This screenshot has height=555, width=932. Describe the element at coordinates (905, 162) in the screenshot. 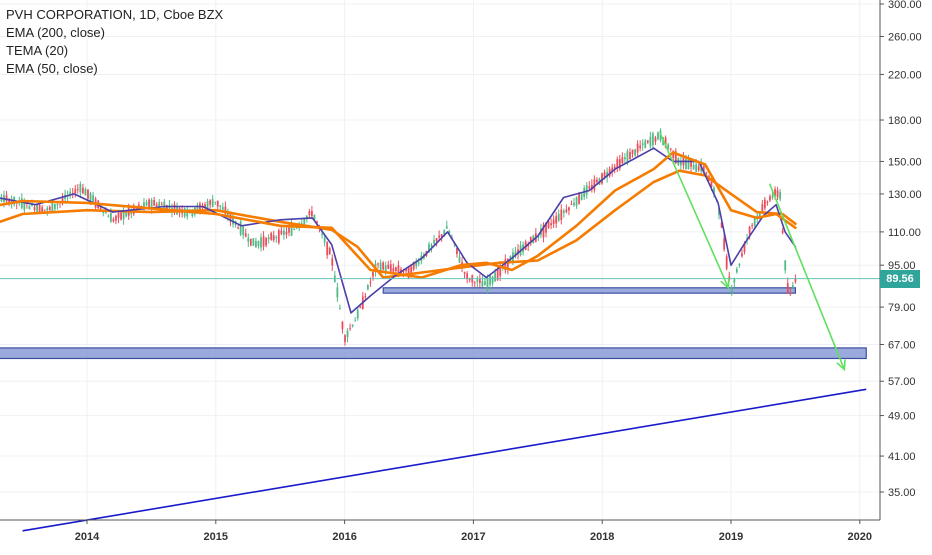

I see `y-tick-label: 150.00` at that location.